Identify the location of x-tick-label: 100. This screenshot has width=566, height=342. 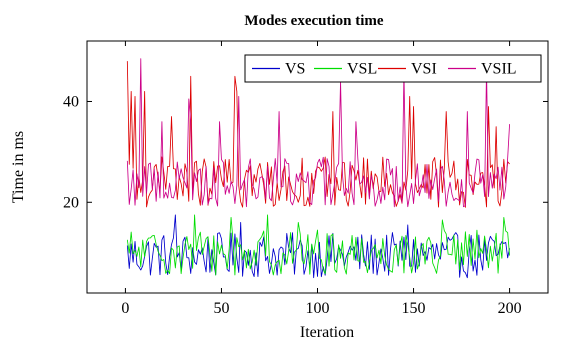
(318, 308).